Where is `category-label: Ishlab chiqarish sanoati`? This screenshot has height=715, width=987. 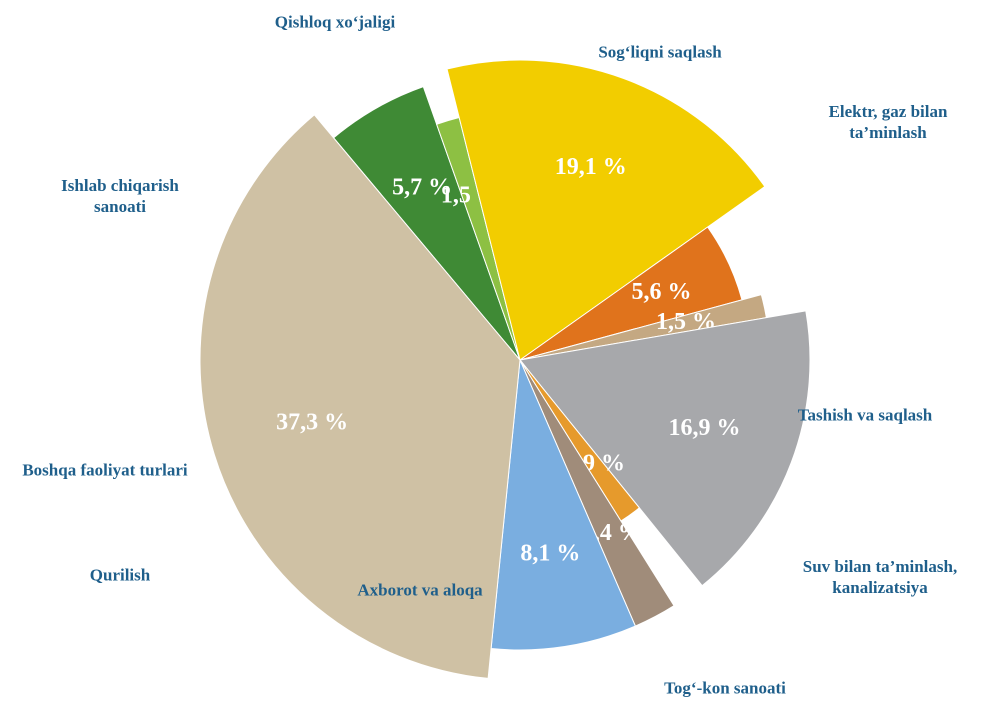 category-label: Ishlab chiqarish sanoati is located at coordinates (120, 195).